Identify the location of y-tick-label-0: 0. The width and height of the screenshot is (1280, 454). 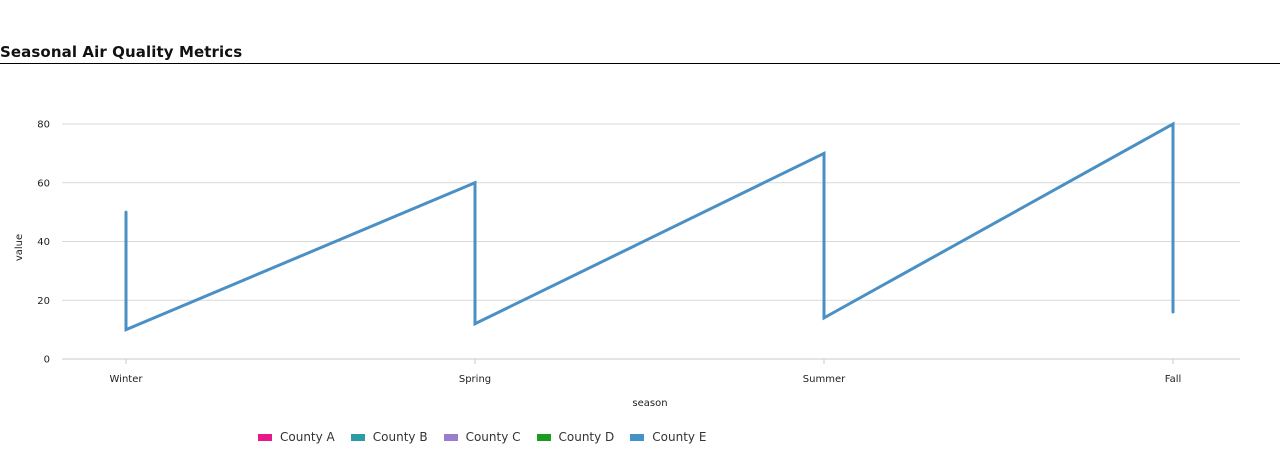
(47, 360).